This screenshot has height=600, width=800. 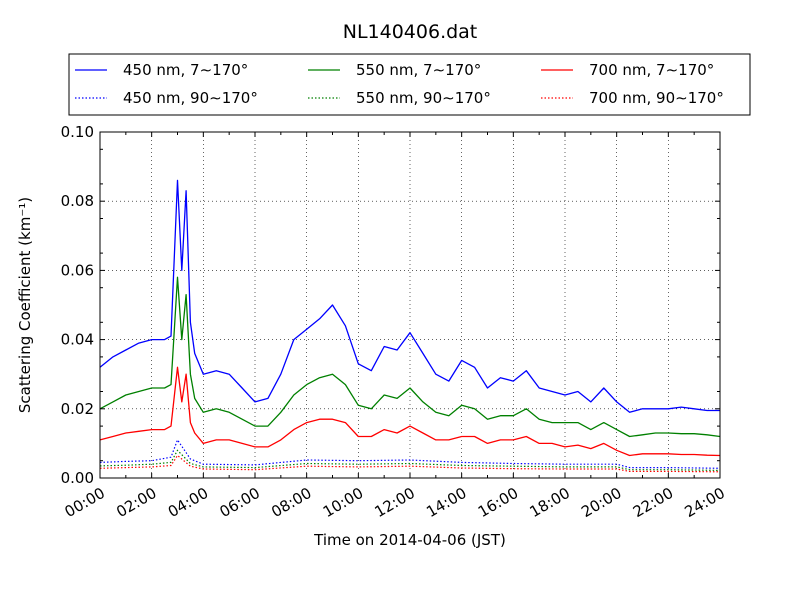 I want to click on chart-title: NL140406.dat, so click(x=410, y=32).